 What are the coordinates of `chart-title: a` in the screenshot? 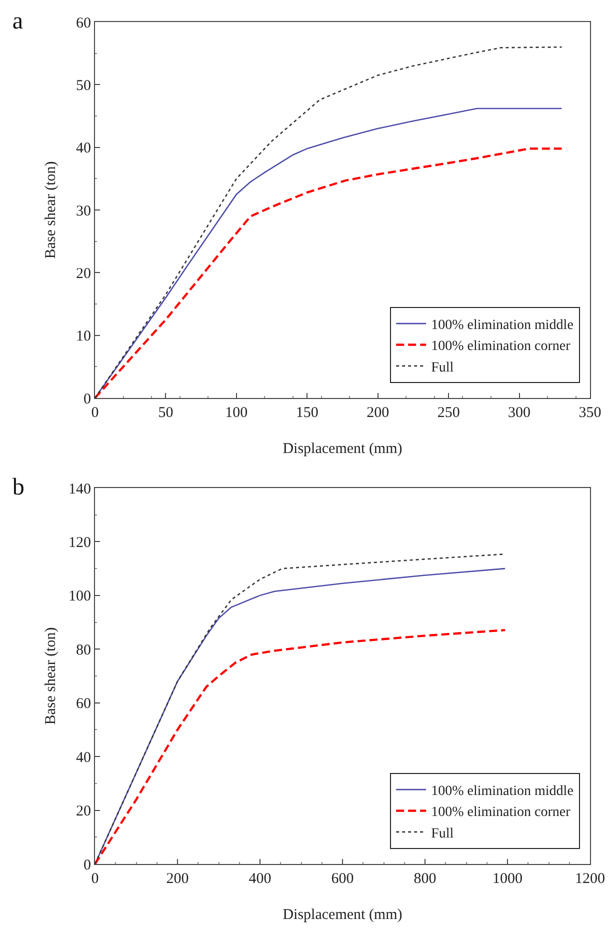 It's located at (18, 21).